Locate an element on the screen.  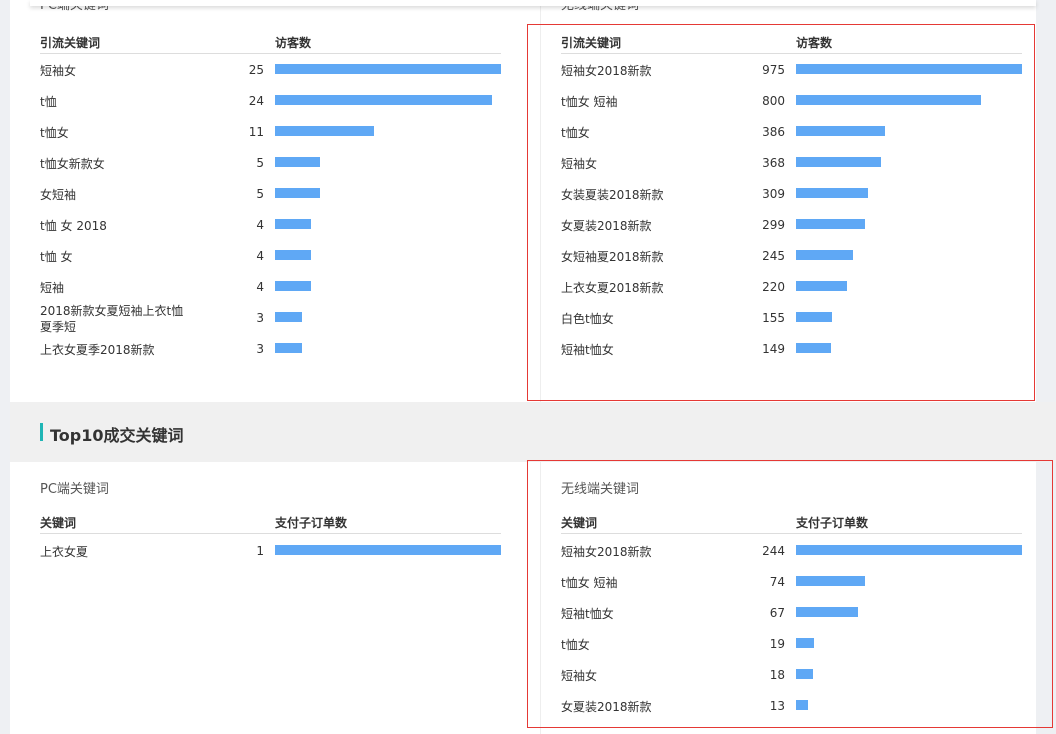
keyword-label: 女短袖夏2018新款 is located at coordinates (612, 257).